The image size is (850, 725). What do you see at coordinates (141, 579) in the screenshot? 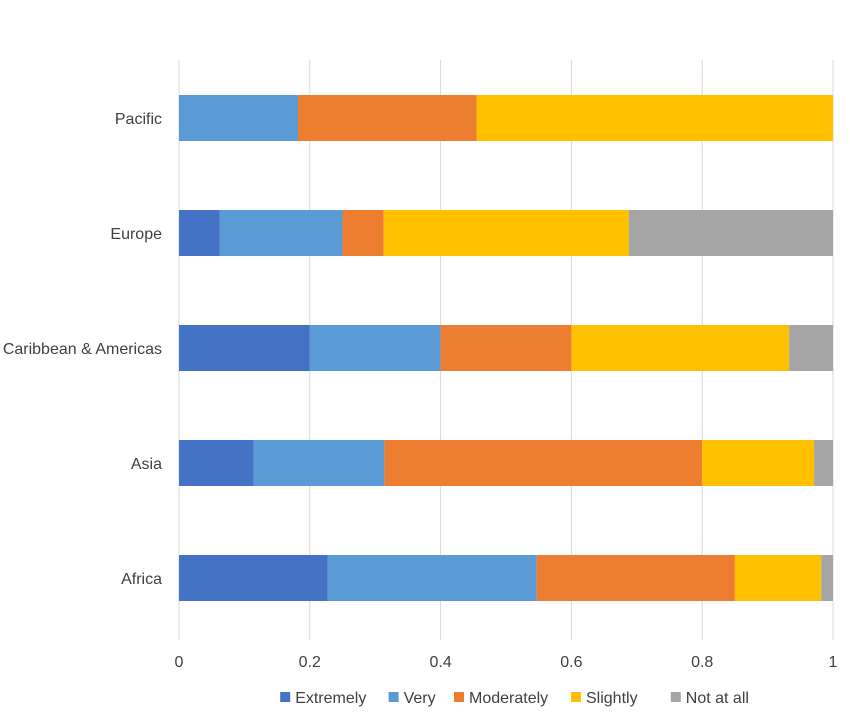
I see `category-label: Africa` at bounding box center [141, 579].